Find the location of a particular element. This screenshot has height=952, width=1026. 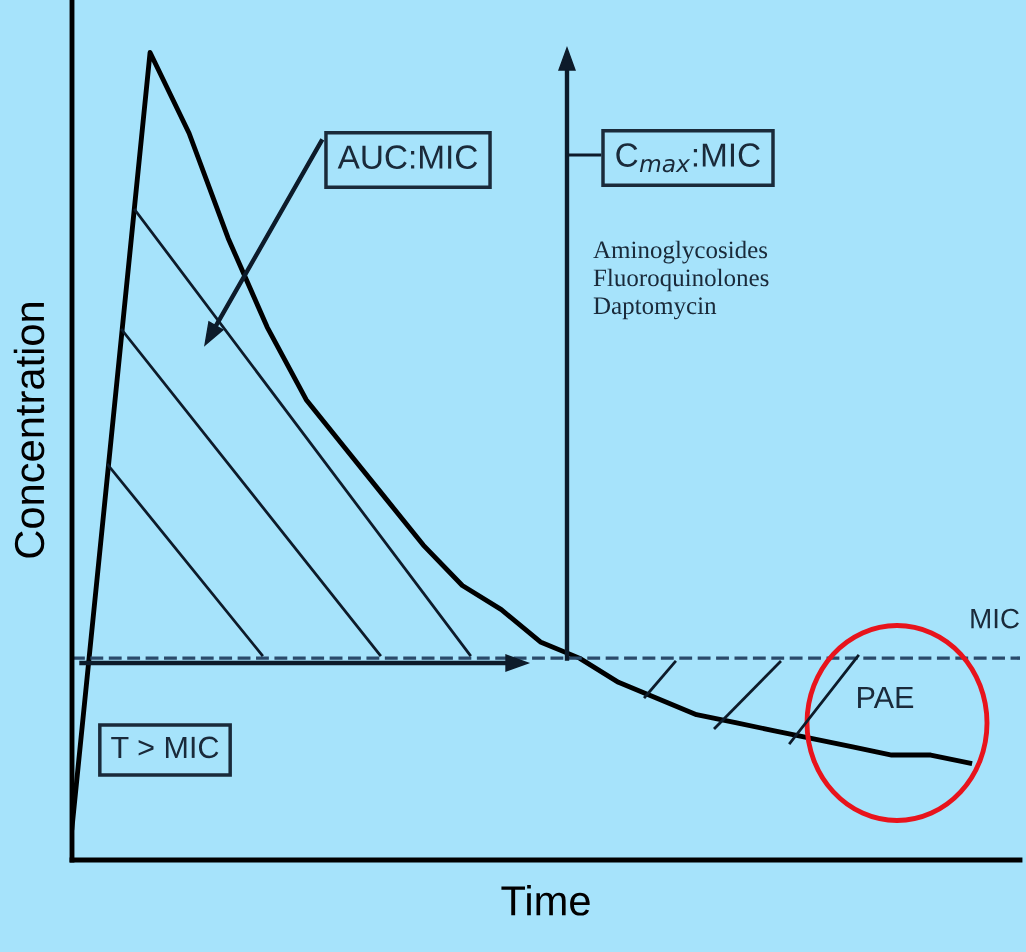

annotation: C$_{max}$:MIC is located at coordinates (688, 158).